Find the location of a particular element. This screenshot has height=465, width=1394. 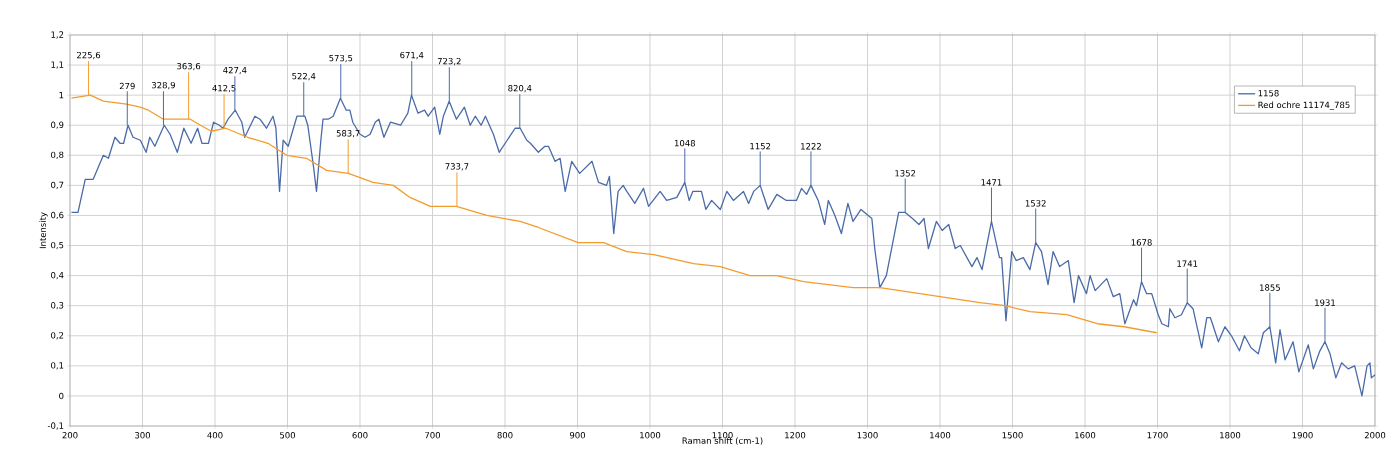

annotation: 412,5 is located at coordinates (224, 88).